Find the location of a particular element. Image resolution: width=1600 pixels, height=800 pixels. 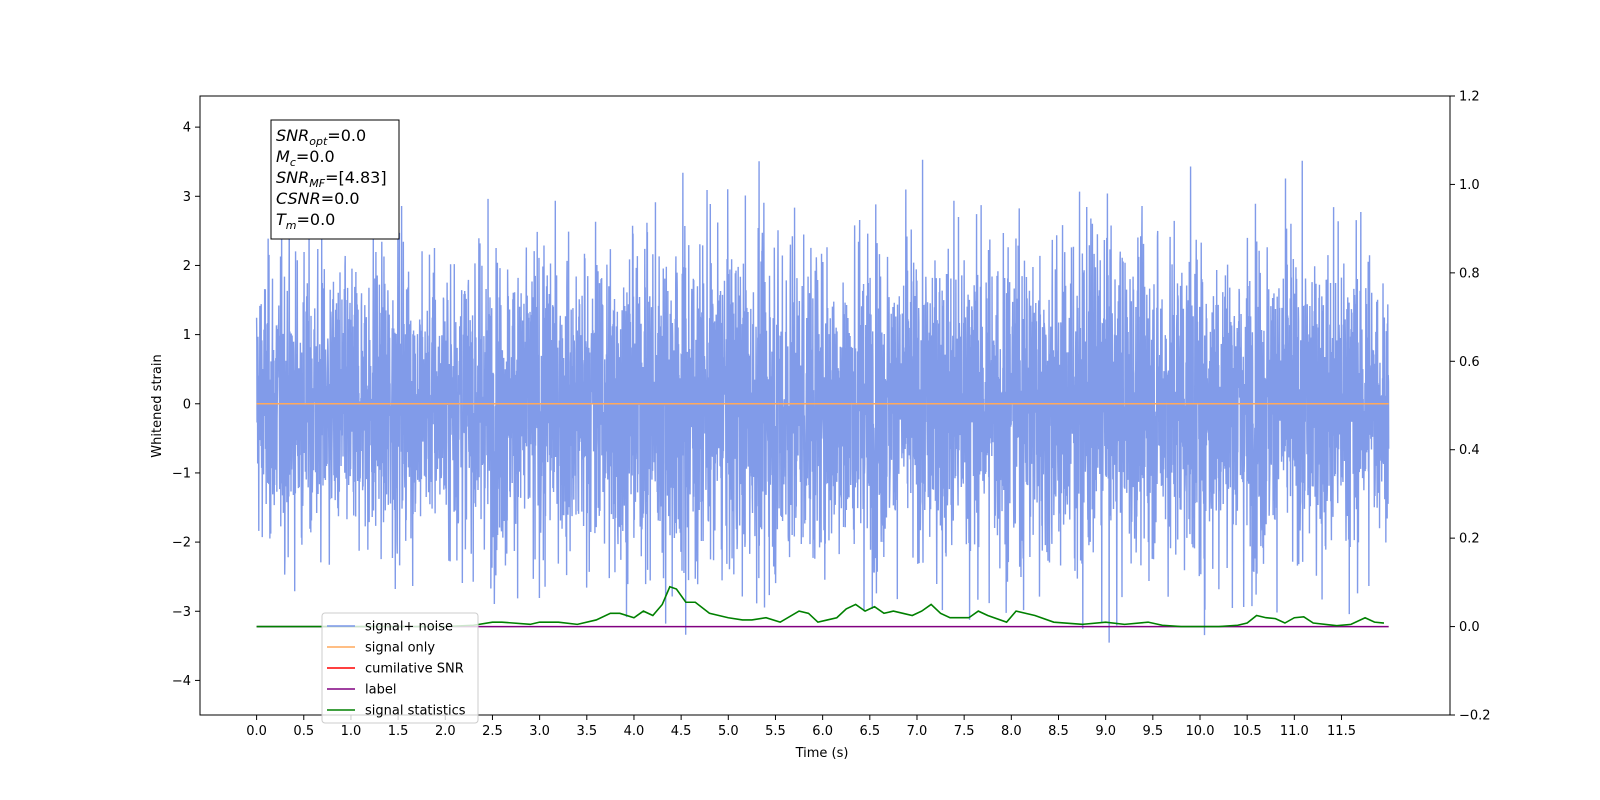

x-tick-label: 8.5 is located at coordinates (1058, 731).